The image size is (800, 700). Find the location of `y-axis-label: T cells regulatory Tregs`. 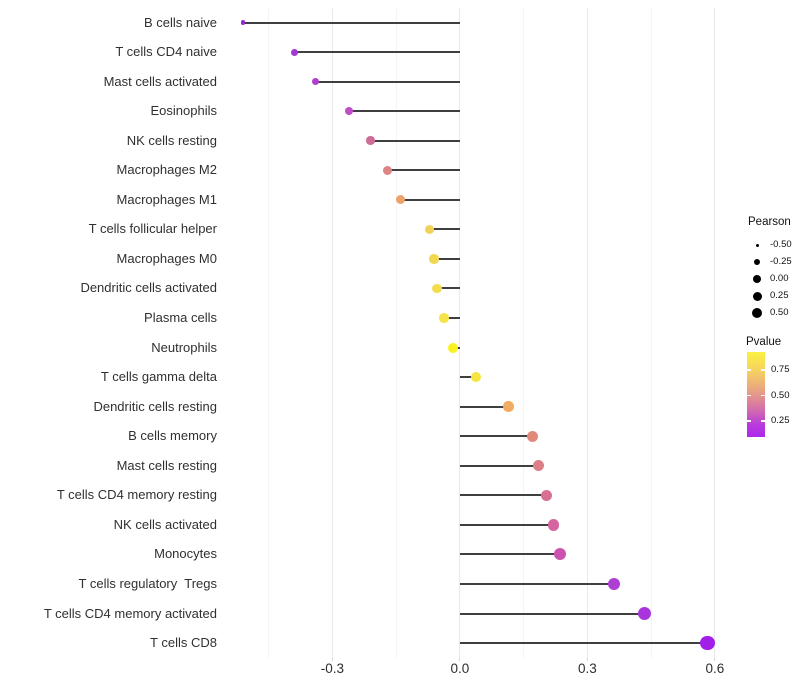

y-axis-label: T cells regulatory Tregs is located at coordinates (147, 583).